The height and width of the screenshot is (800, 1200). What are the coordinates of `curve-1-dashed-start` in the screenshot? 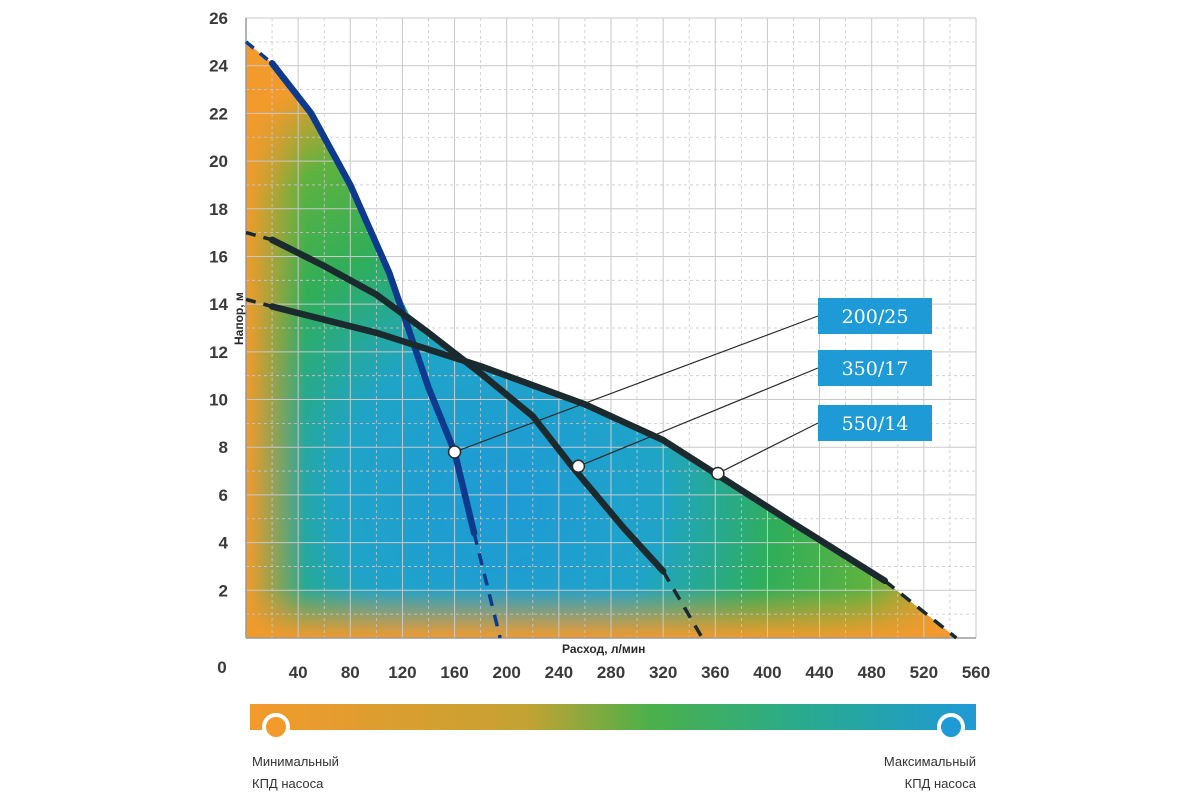 It's located at (259, 236).